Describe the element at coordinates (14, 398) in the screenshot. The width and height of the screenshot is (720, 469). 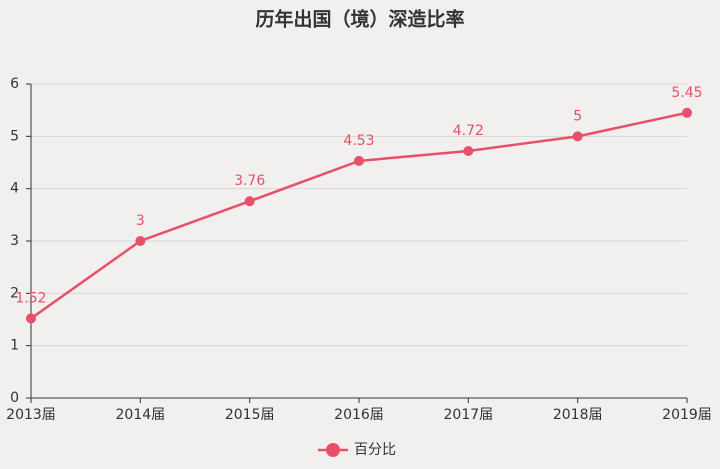
I see `y-tick-label: 0` at that location.